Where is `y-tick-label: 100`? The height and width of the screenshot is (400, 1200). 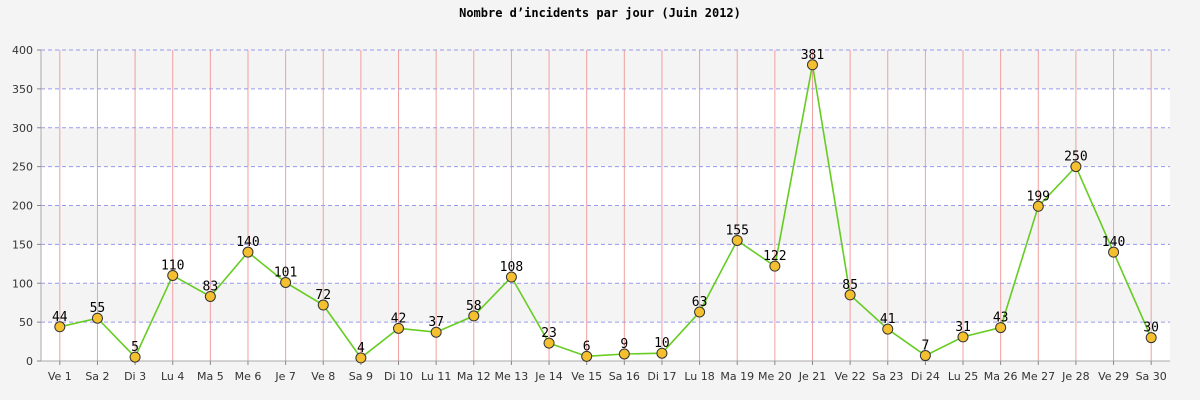 y-tick-label: 100 is located at coordinates (22, 283).